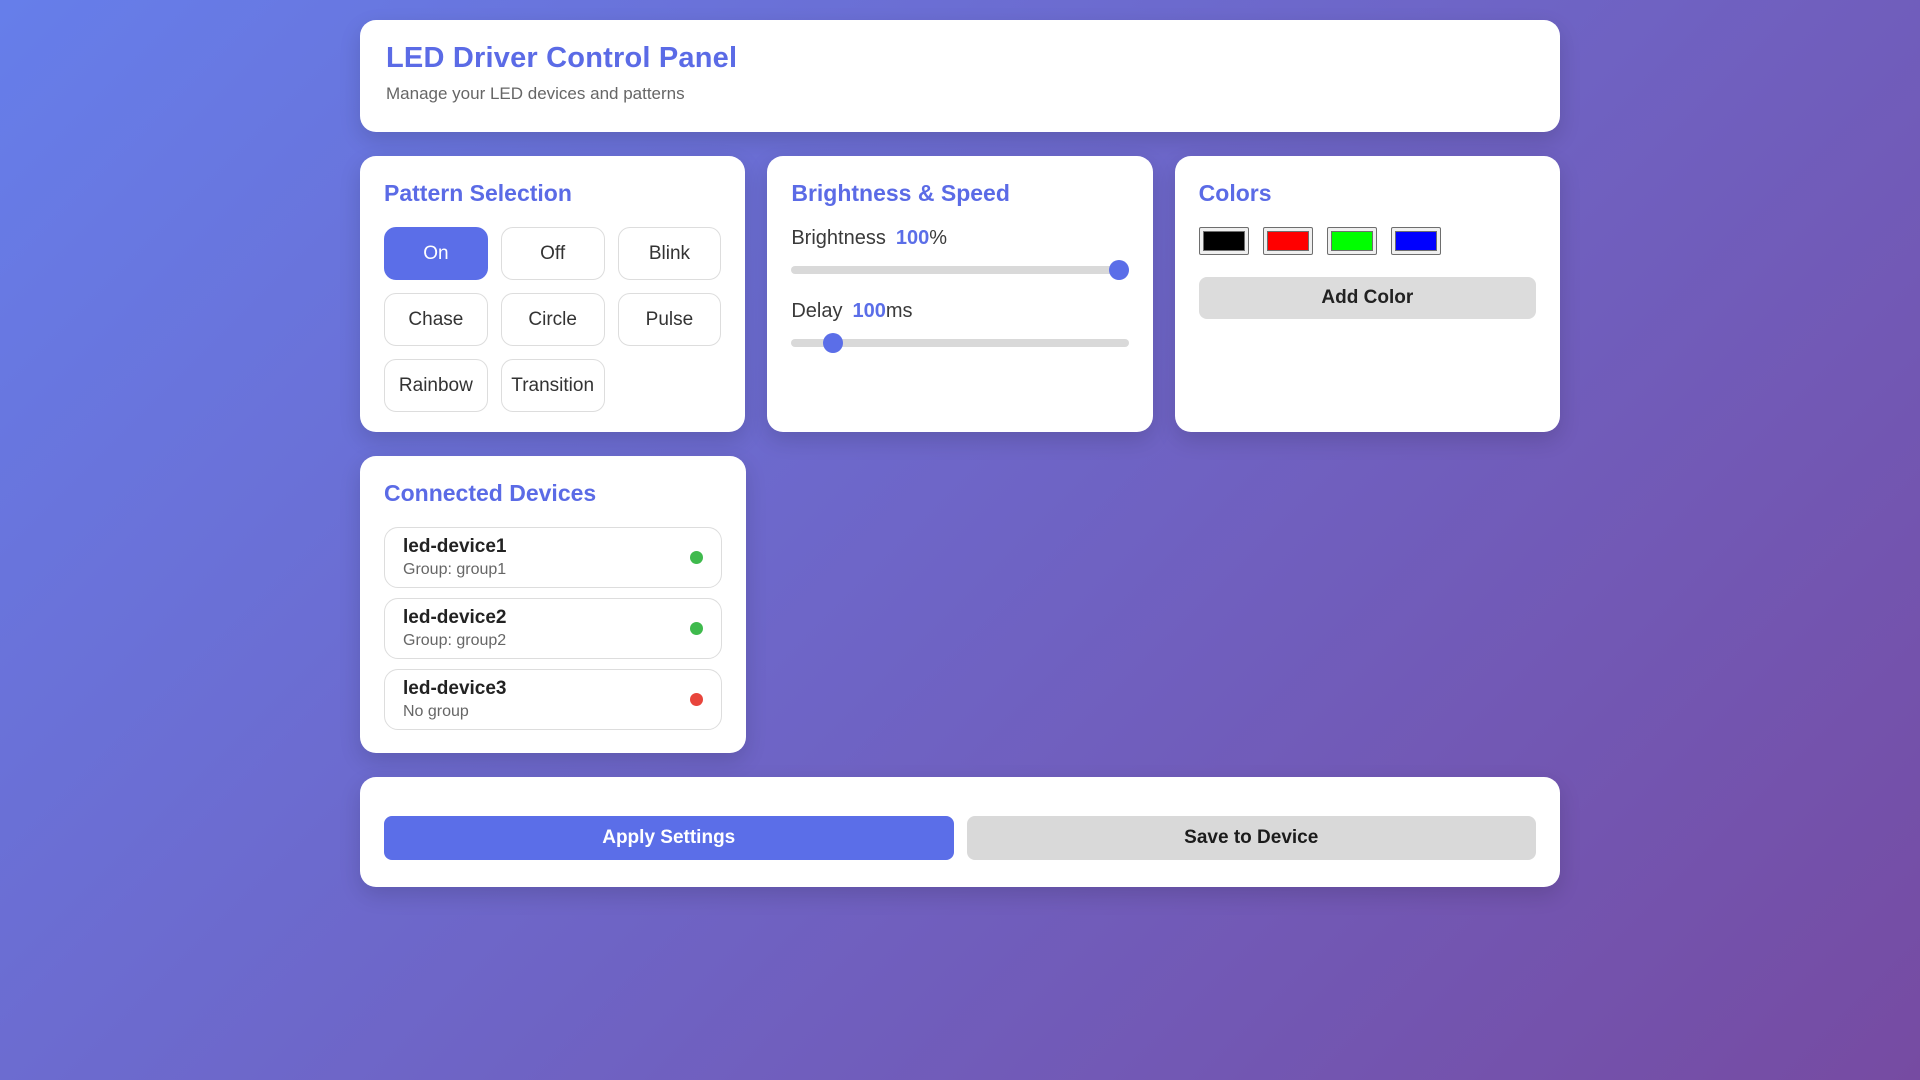 Image resolution: width=1920 pixels, height=1080 pixels. What do you see at coordinates (669, 253) in the screenshot?
I see `pattern-button-blink: Blink` at bounding box center [669, 253].